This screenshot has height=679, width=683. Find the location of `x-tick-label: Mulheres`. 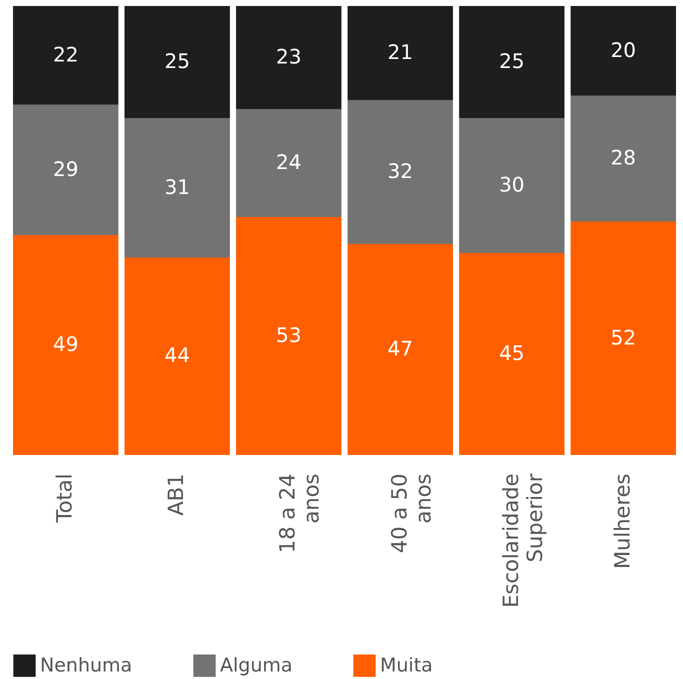

x-tick-label: Mulheres is located at coordinates (622, 522).